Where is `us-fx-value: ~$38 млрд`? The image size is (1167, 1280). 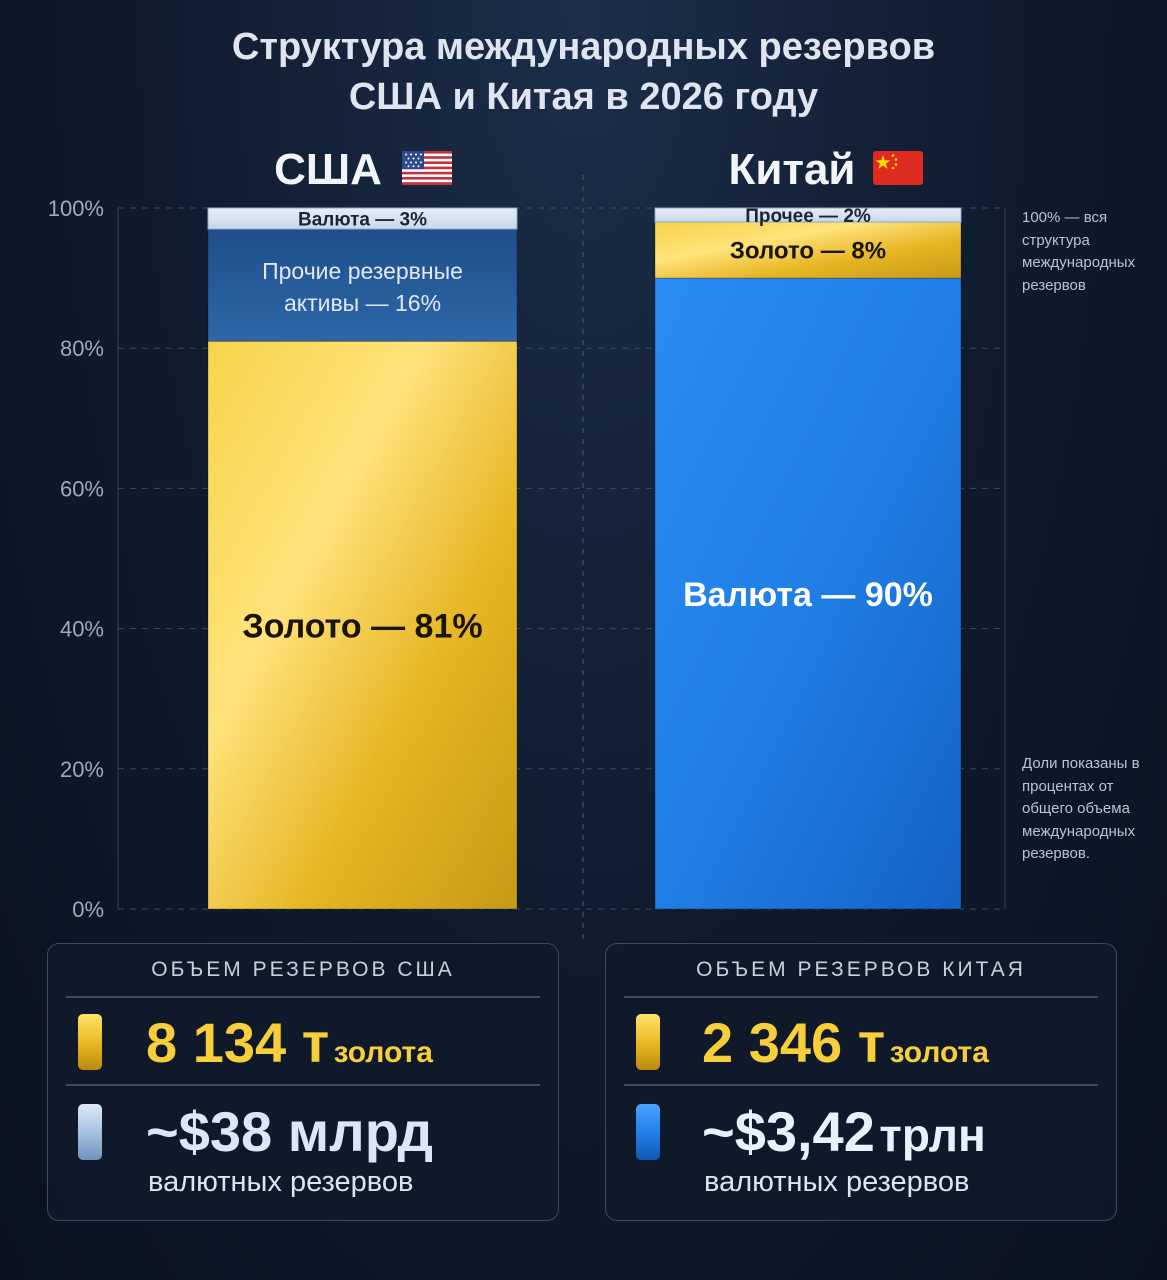 us-fx-value: ~$38 млрд is located at coordinates (290, 1131).